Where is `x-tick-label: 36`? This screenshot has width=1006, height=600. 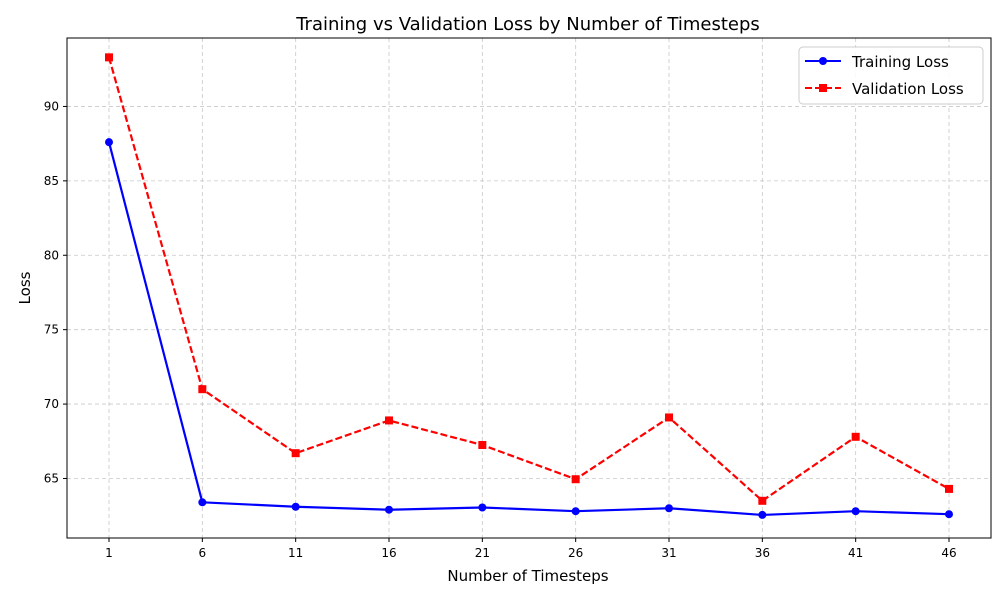
x-tick-label: 36 is located at coordinates (762, 553).